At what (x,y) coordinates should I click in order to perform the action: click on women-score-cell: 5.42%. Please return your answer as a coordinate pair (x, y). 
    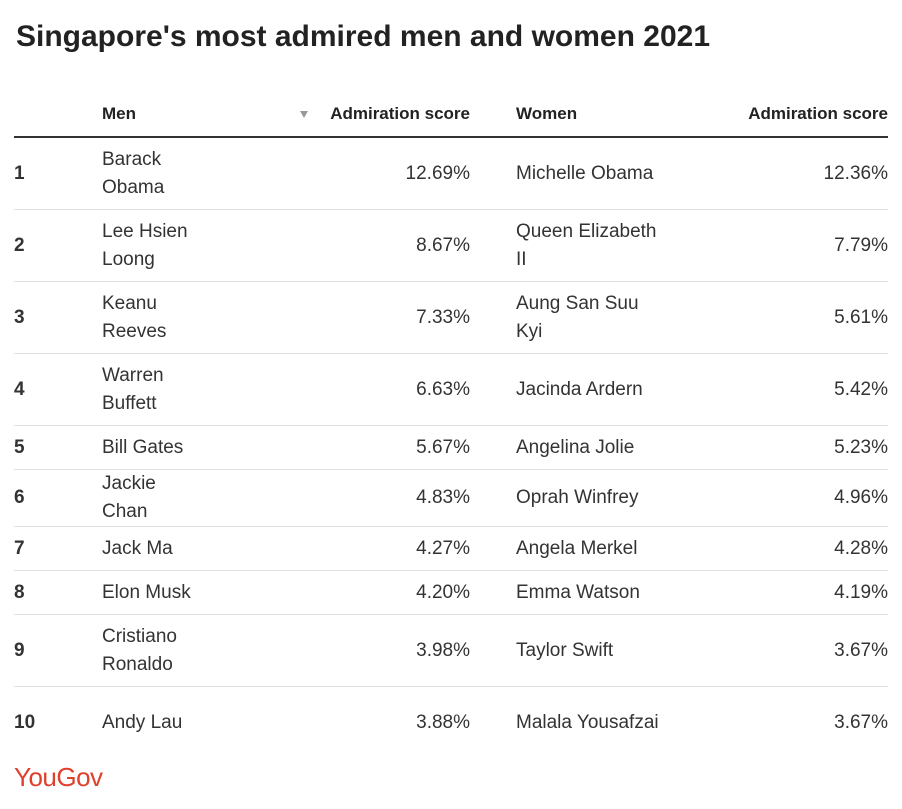
    Looking at the image, I should click on (802, 389).